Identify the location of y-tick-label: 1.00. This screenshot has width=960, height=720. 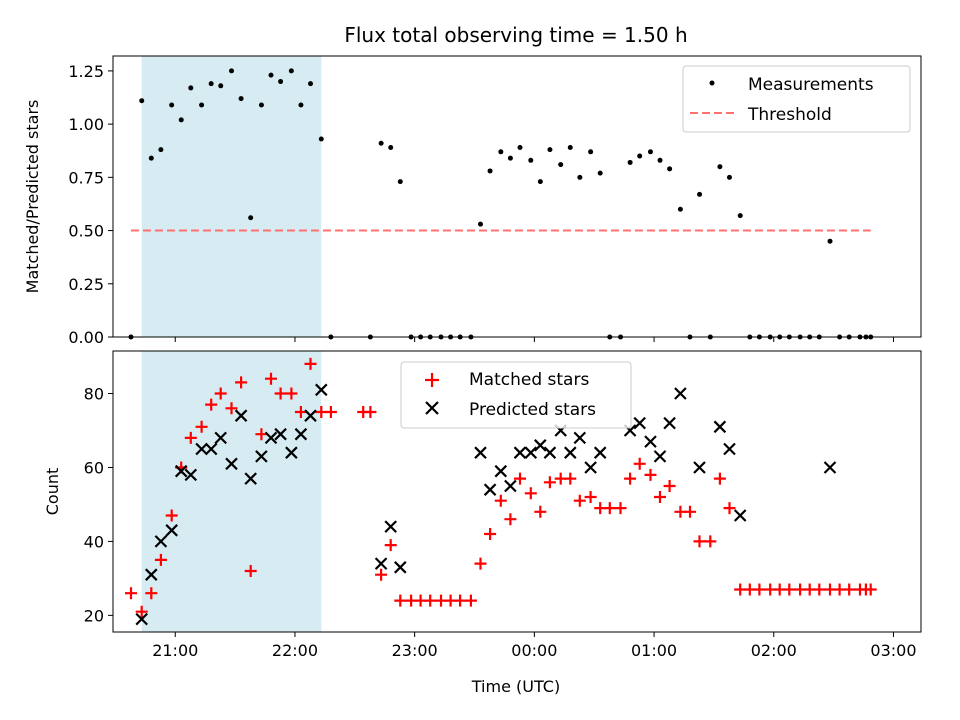
(86, 124).